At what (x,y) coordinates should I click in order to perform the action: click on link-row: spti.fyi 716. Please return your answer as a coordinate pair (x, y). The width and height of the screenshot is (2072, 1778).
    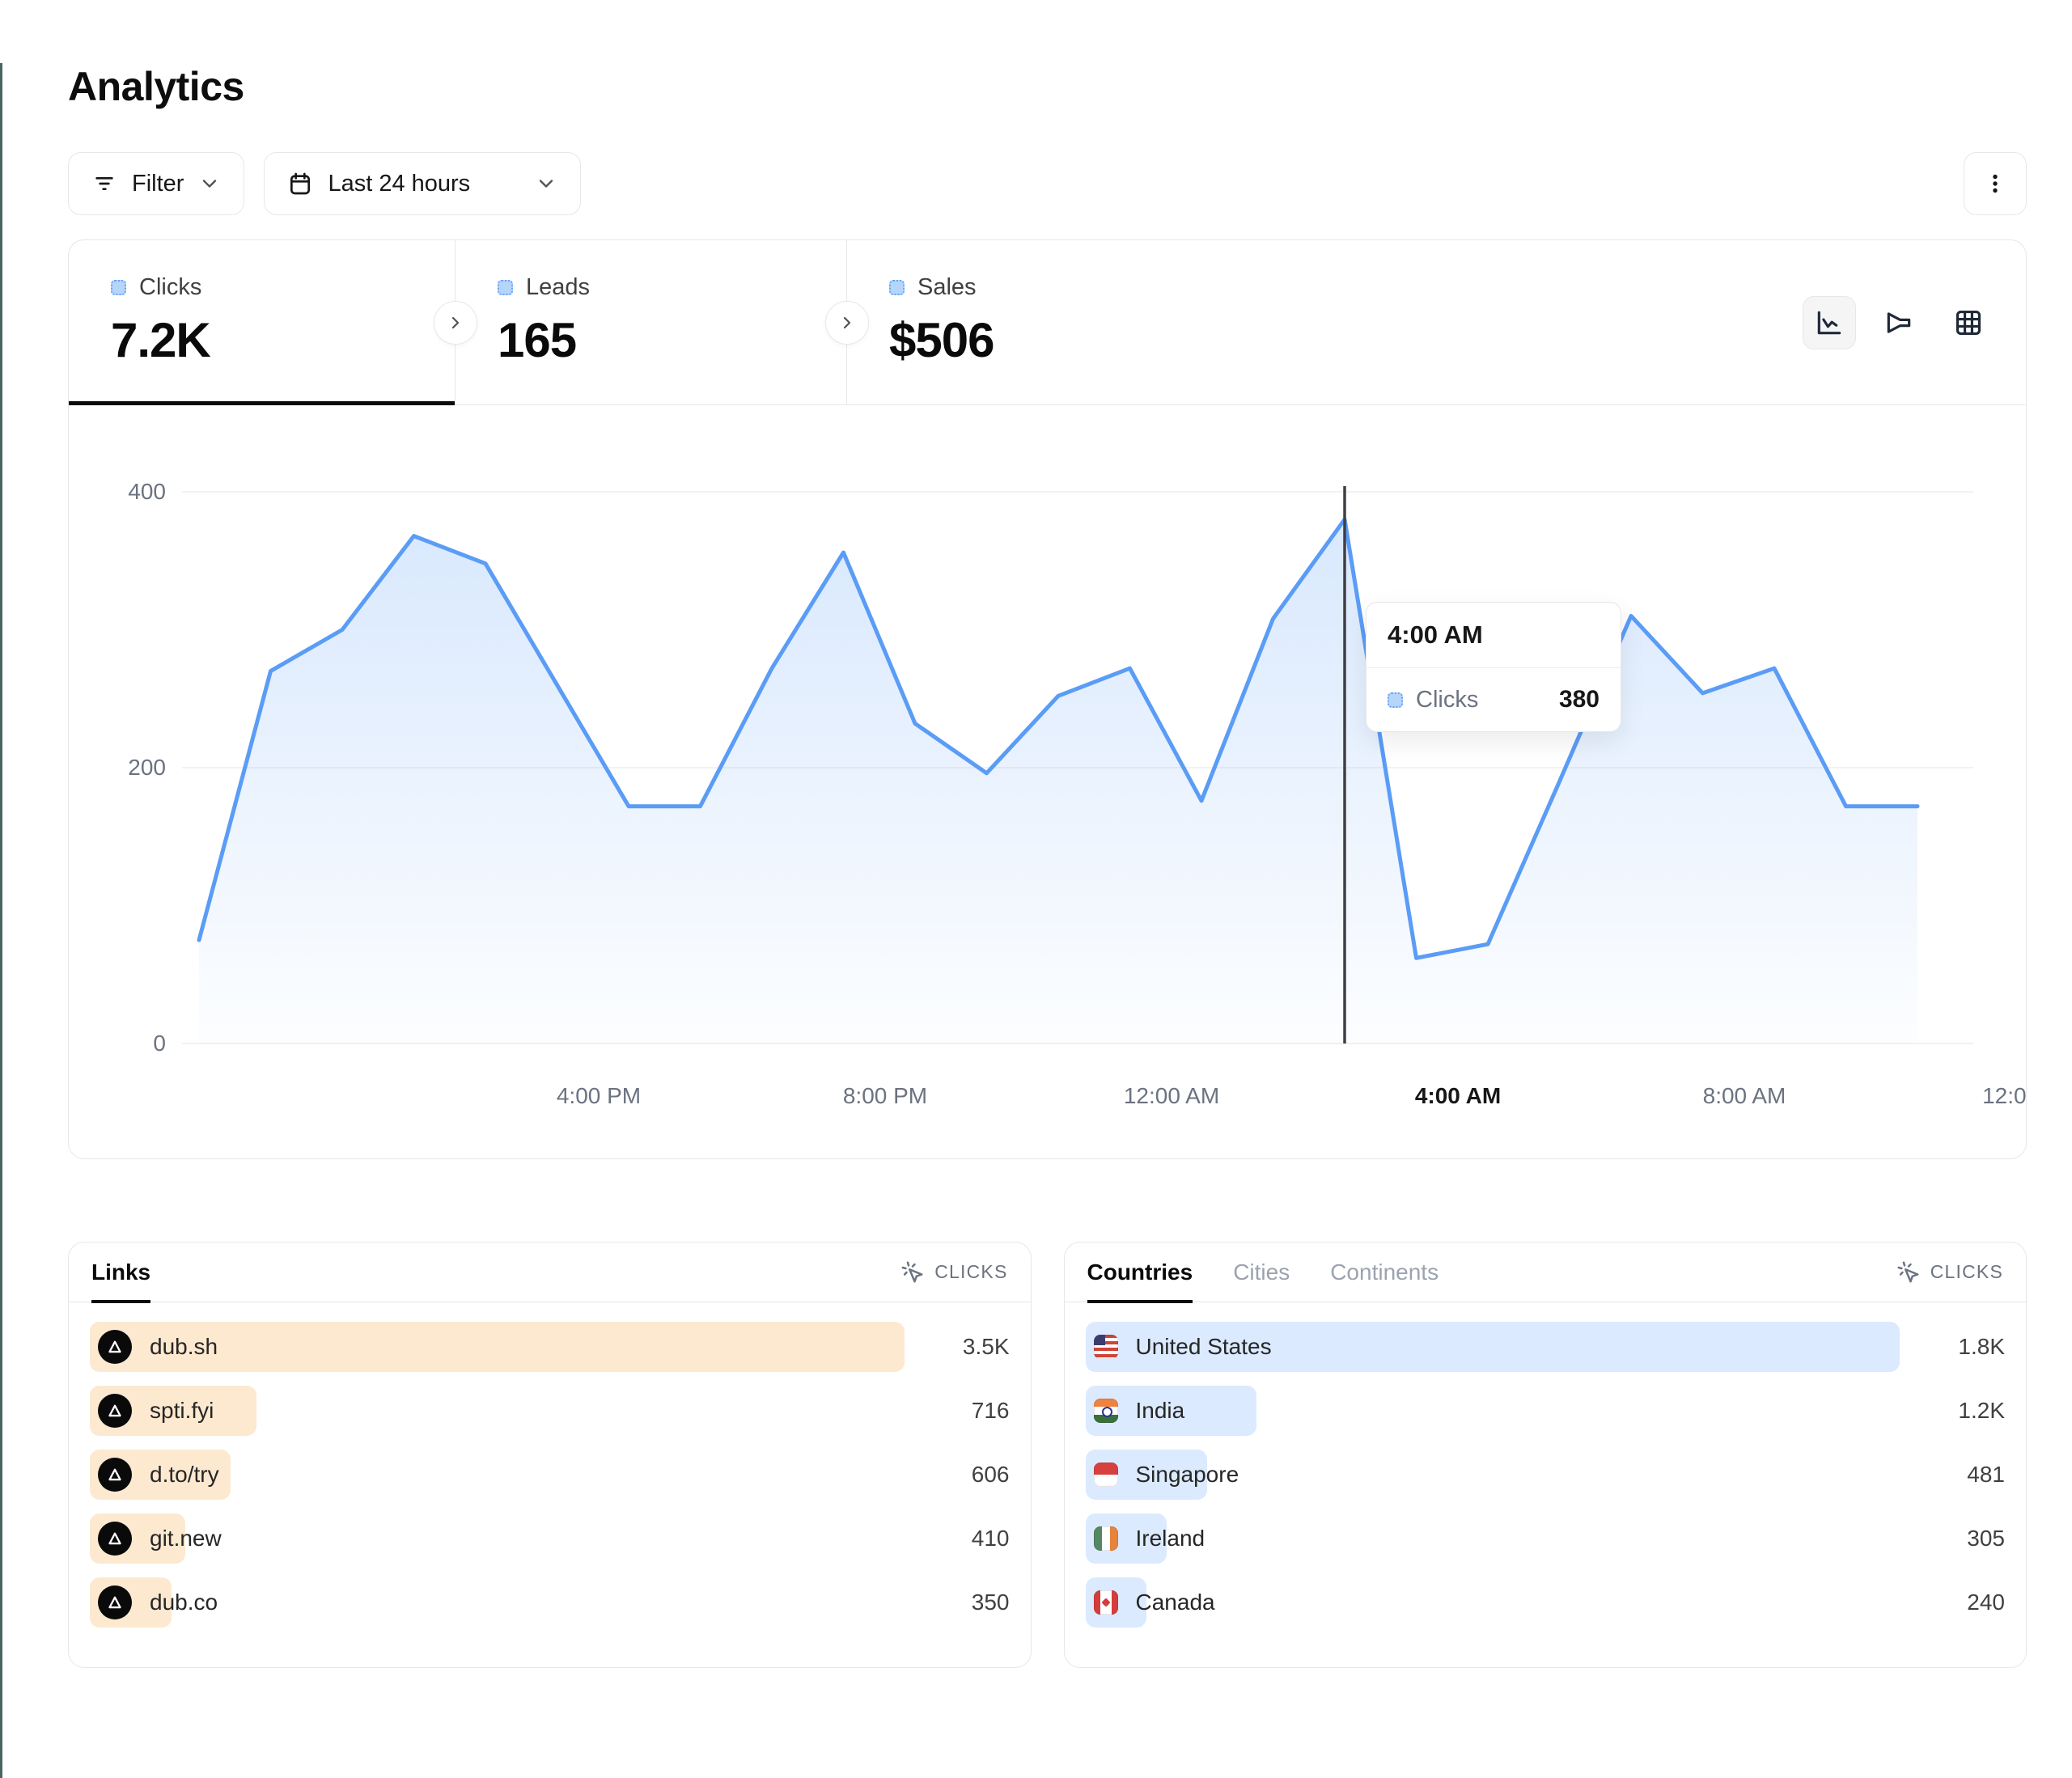
    Looking at the image, I should click on (550, 1411).